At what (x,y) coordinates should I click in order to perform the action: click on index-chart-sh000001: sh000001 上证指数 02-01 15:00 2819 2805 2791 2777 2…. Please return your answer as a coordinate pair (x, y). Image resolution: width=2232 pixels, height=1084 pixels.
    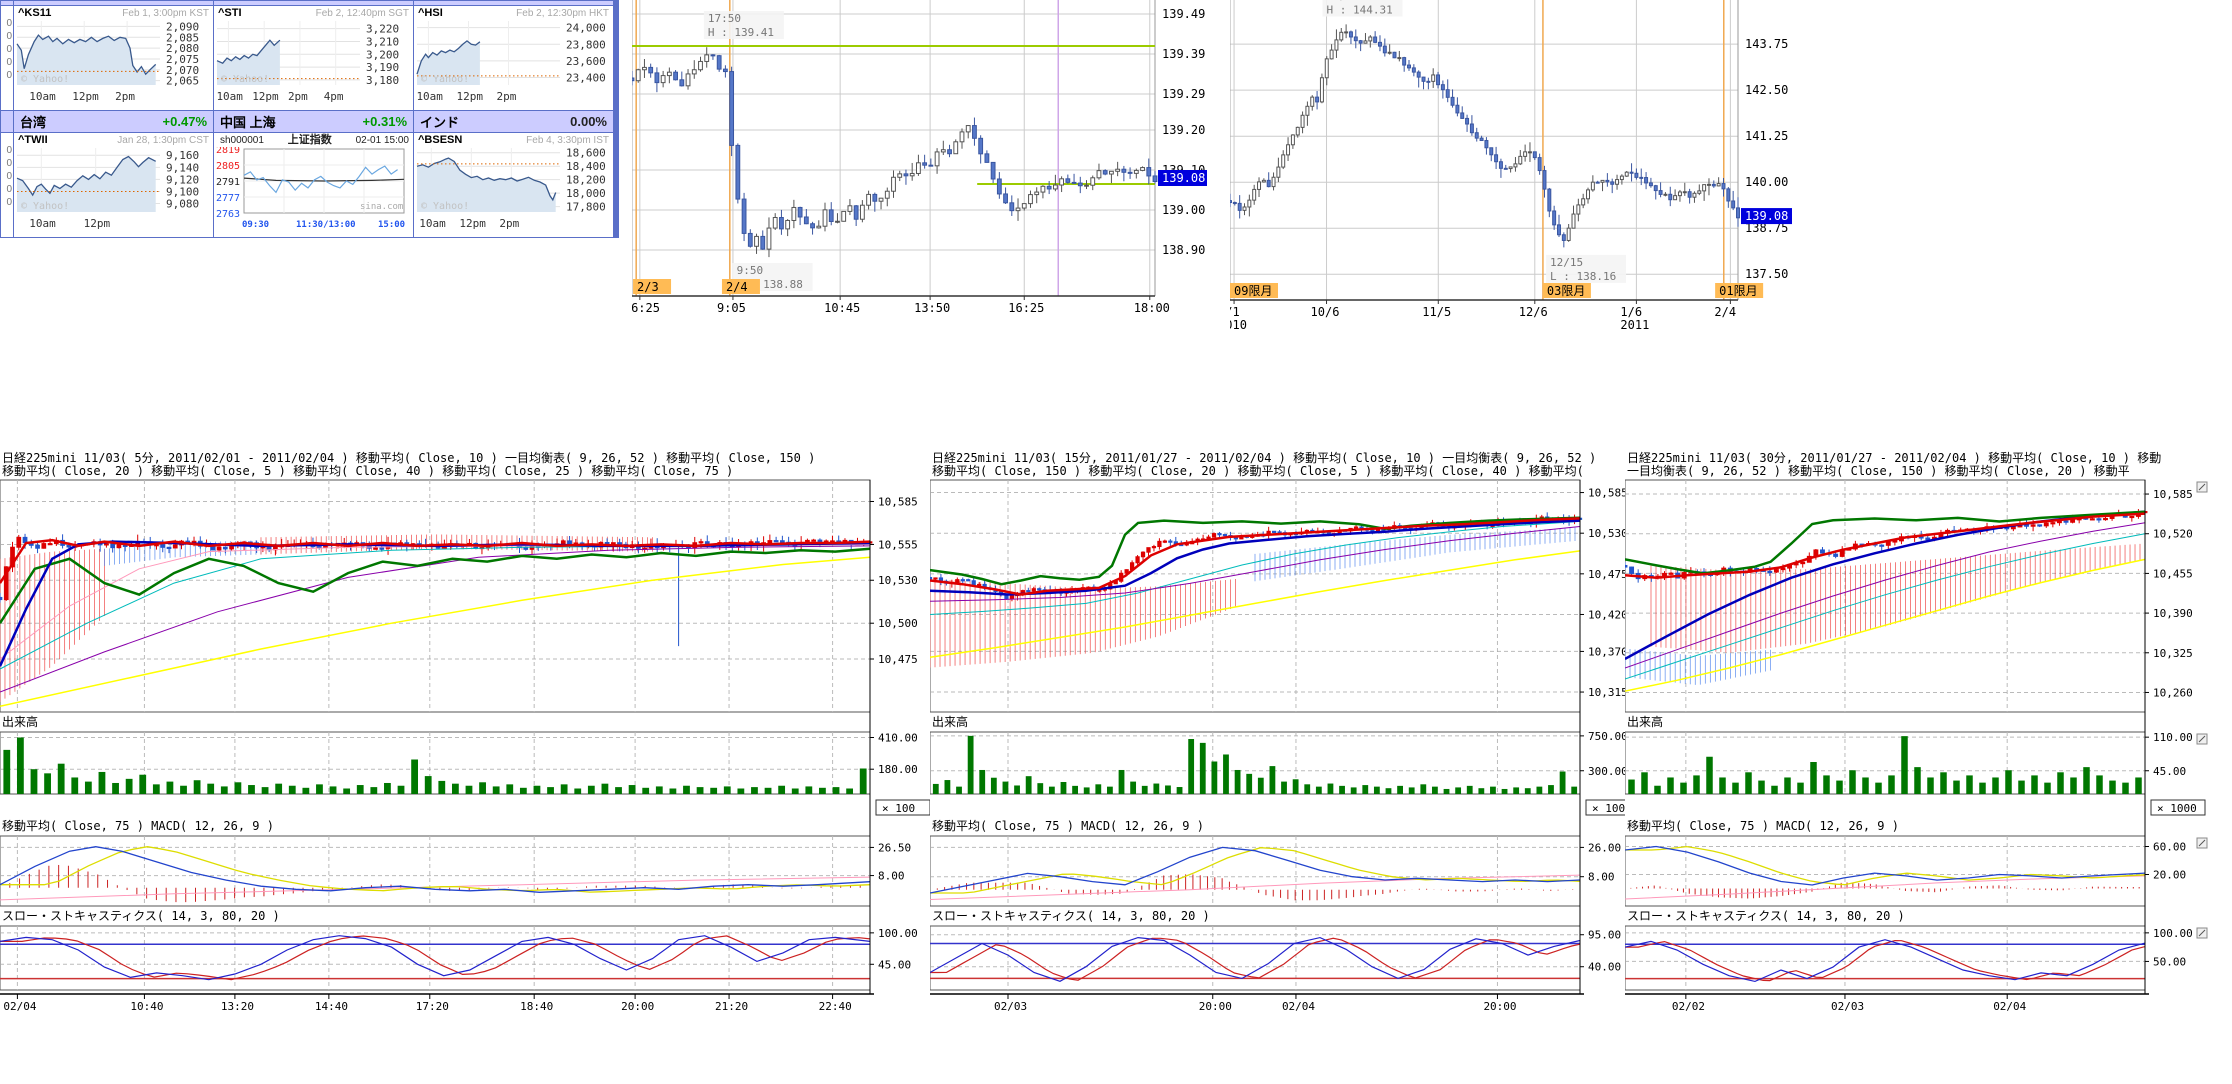
    Looking at the image, I should click on (313, 185).